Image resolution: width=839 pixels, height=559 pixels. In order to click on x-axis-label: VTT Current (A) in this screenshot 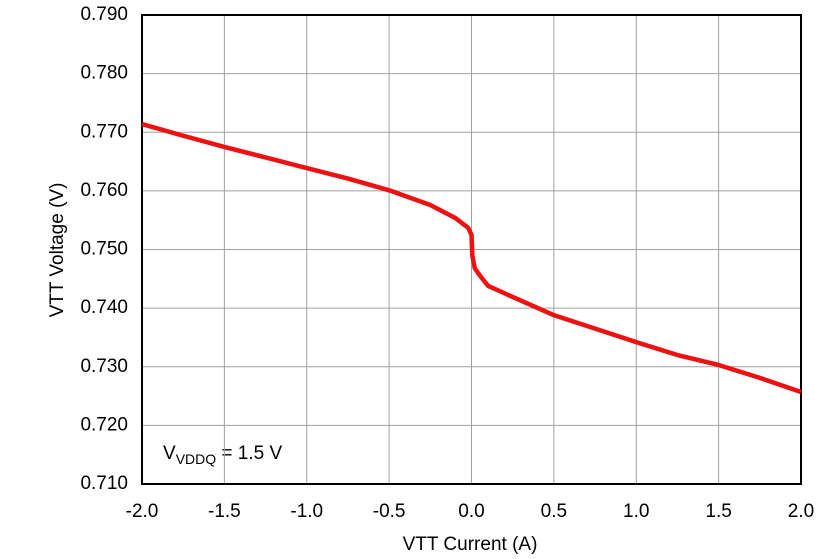, I will do `click(470, 544)`.